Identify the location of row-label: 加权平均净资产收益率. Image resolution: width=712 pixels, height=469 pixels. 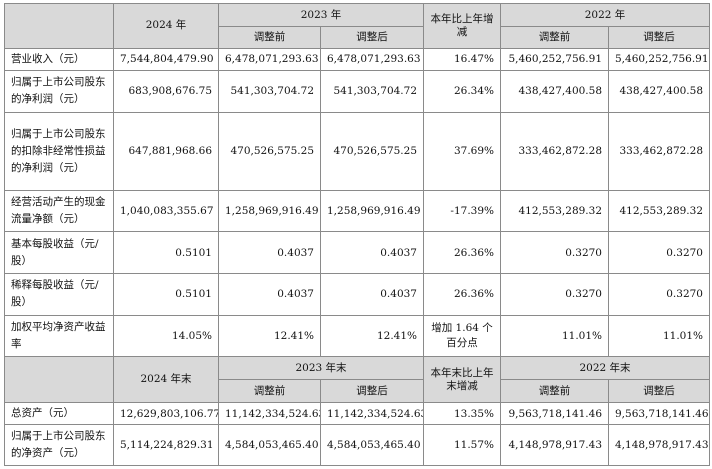
(59, 336).